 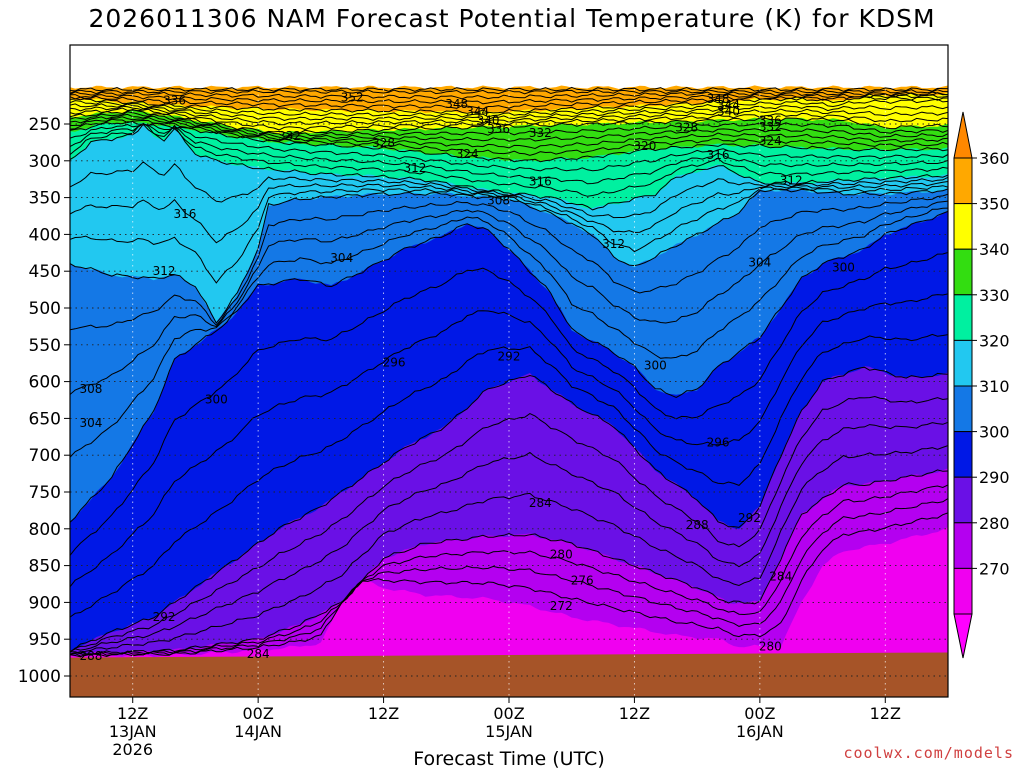 What do you see at coordinates (994, 204) in the screenshot?
I see `colorbar-label: 350` at bounding box center [994, 204].